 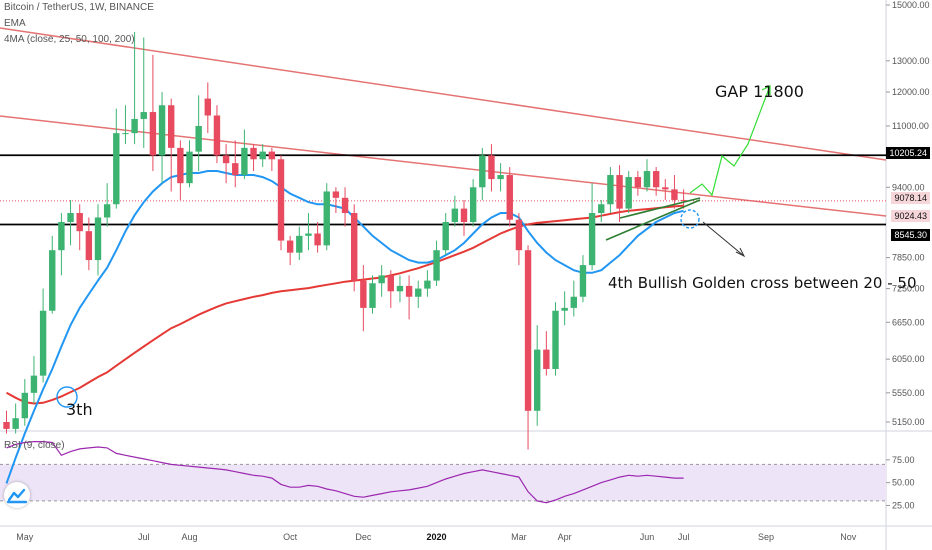 I want to click on time-tick-label: May, so click(x=25, y=537).